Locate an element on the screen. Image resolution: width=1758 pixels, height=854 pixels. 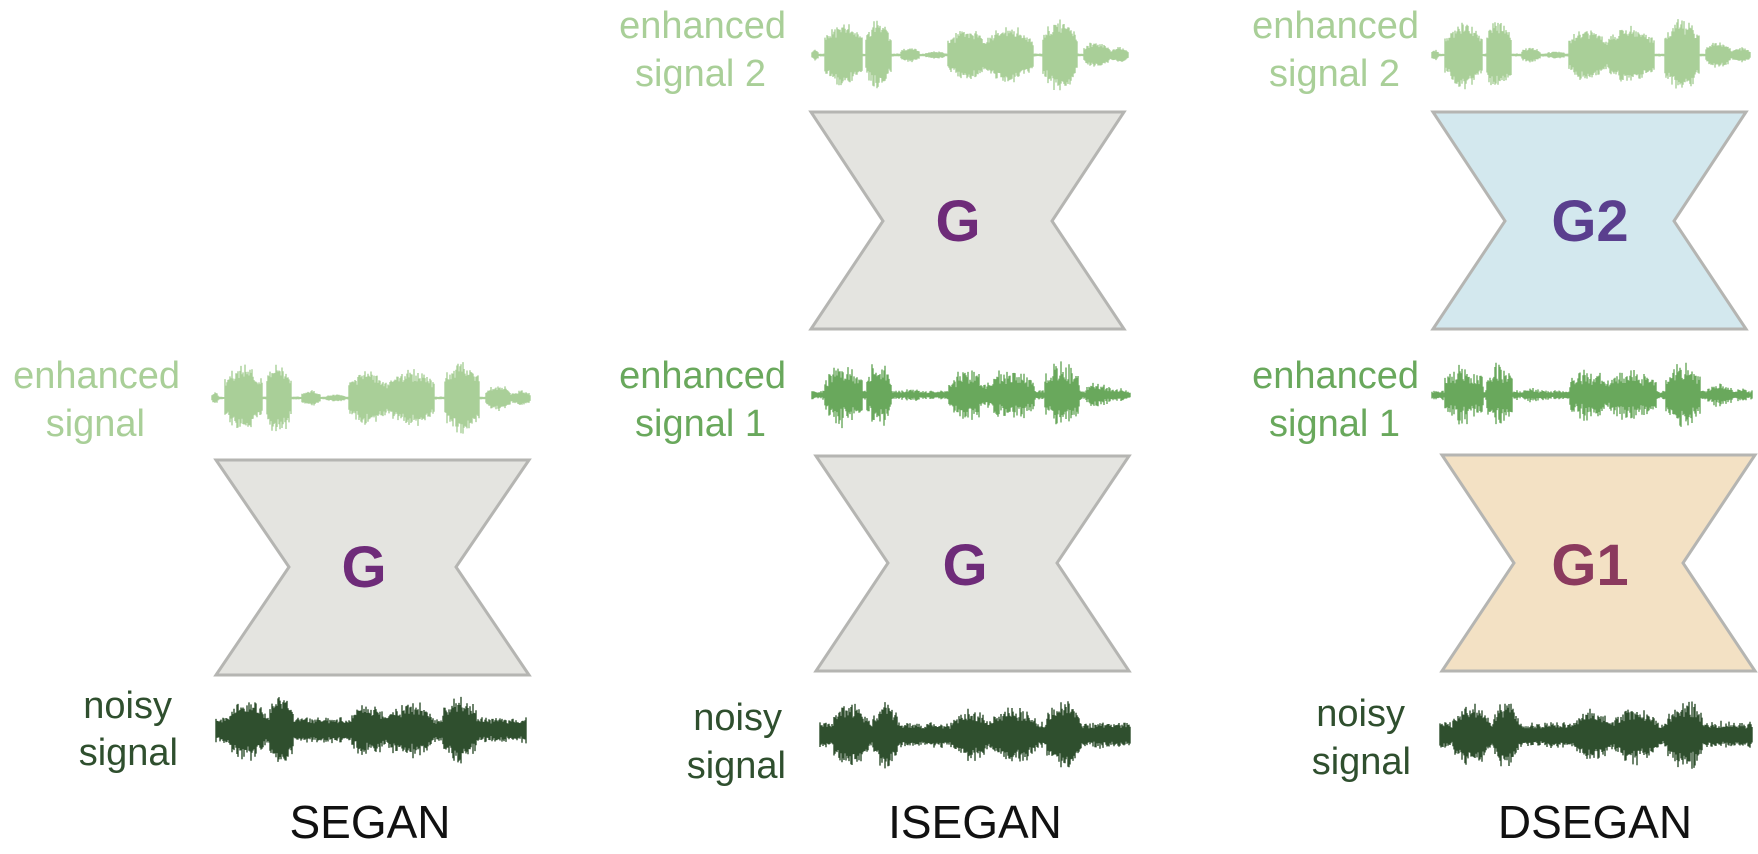
isegan-enhanced2-waveform-trace is located at coordinates (970, 55).